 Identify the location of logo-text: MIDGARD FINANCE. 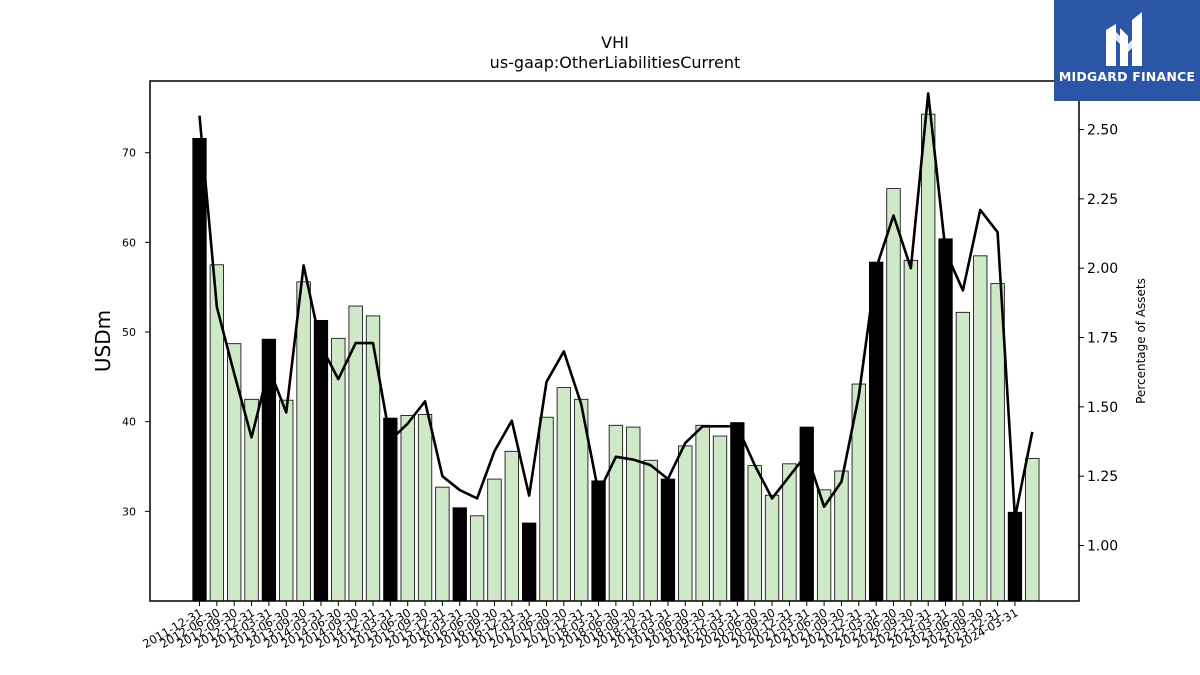
(1127, 76).